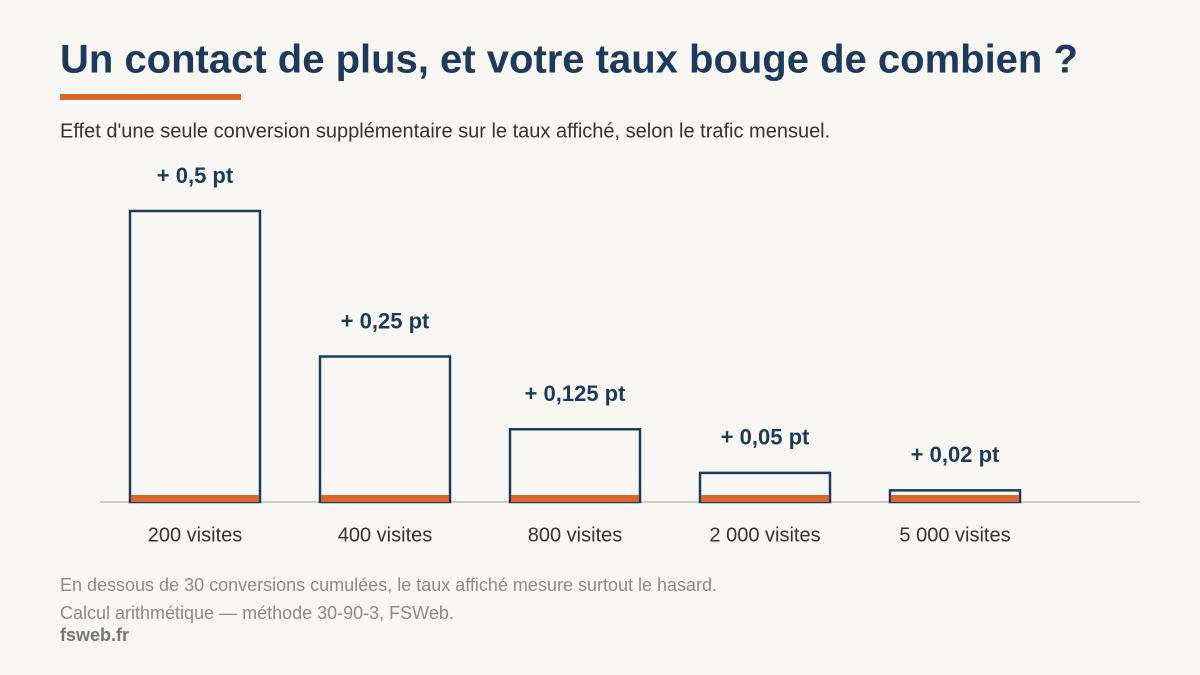  I want to click on x-tick-label: 2 000 visites, so click(764, 535).